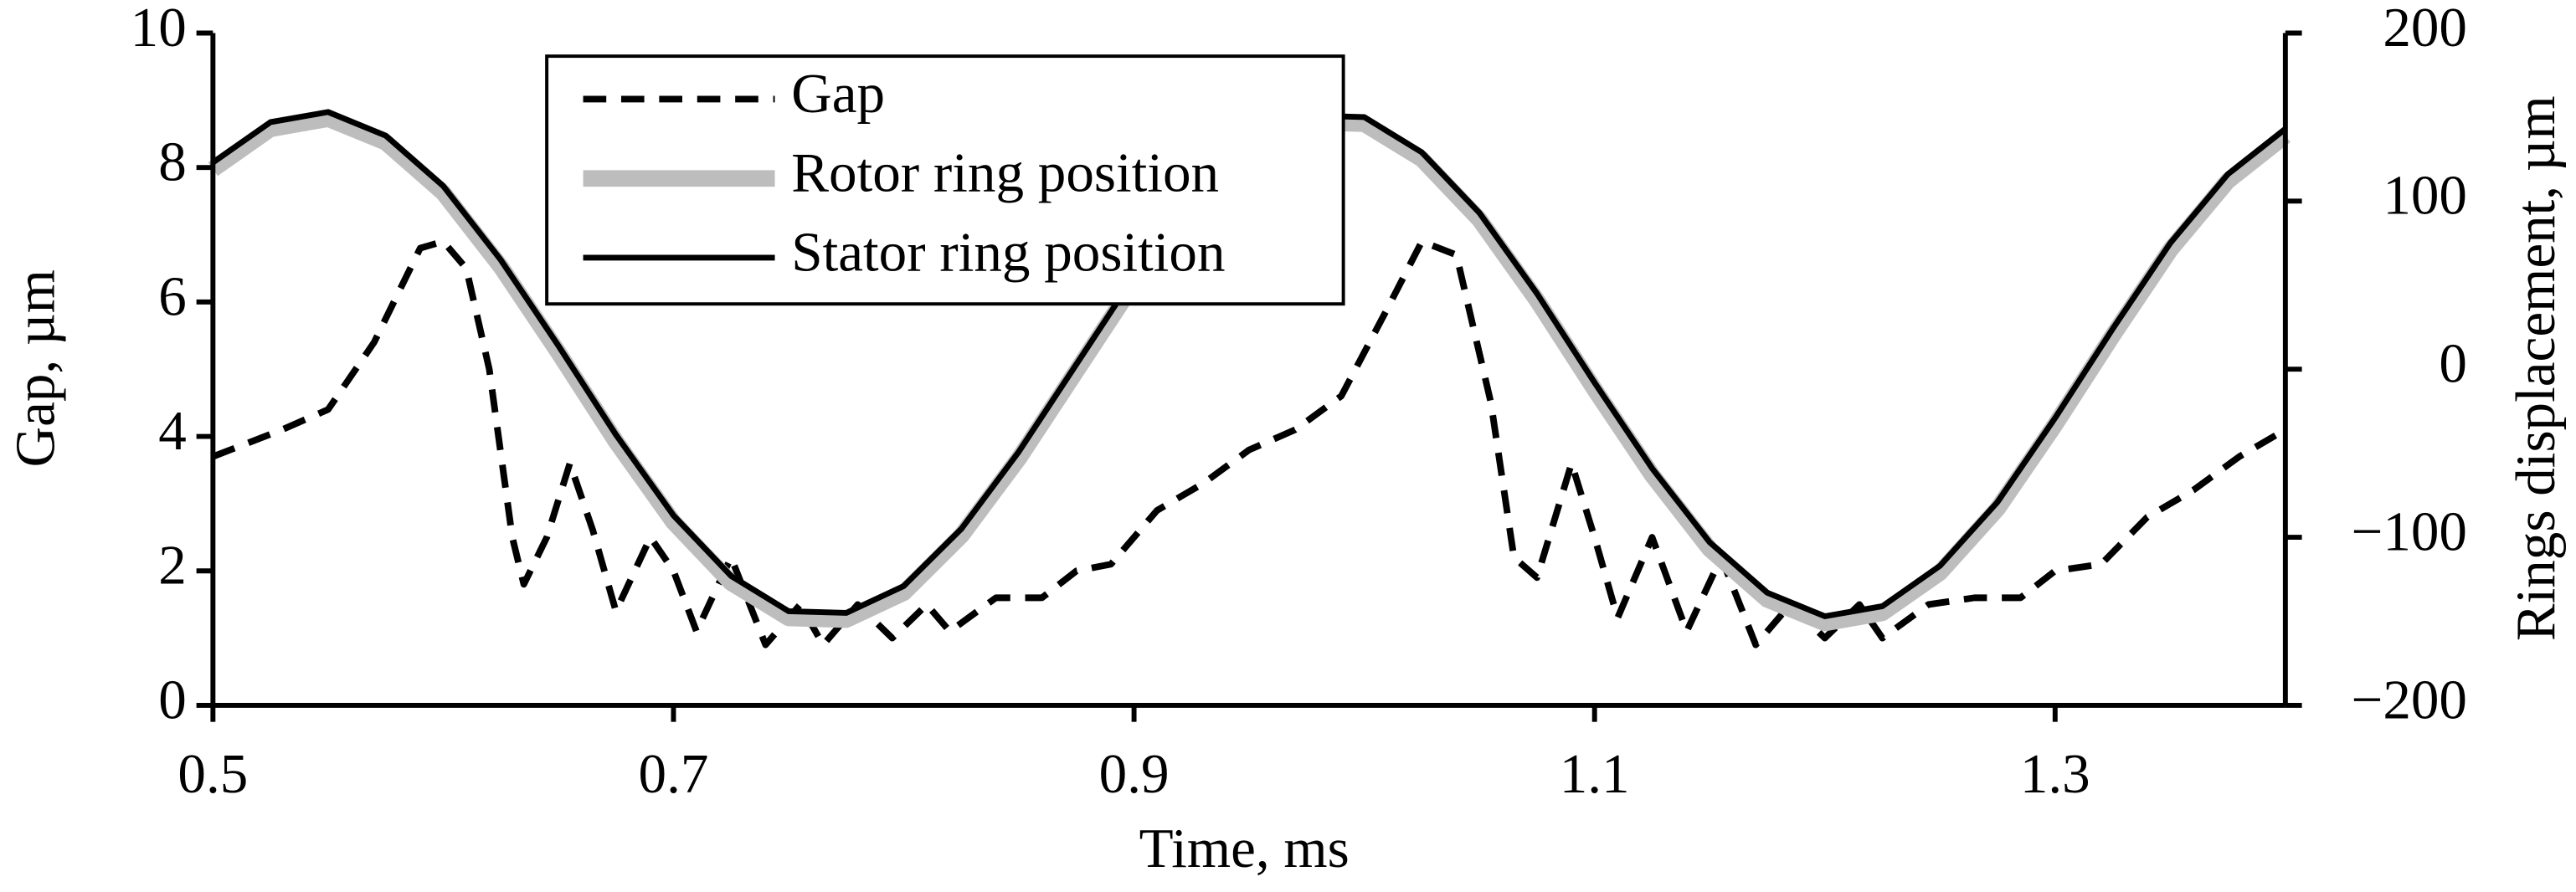  I want to click on x-tick-label: 1.3, so click(2055, 773).